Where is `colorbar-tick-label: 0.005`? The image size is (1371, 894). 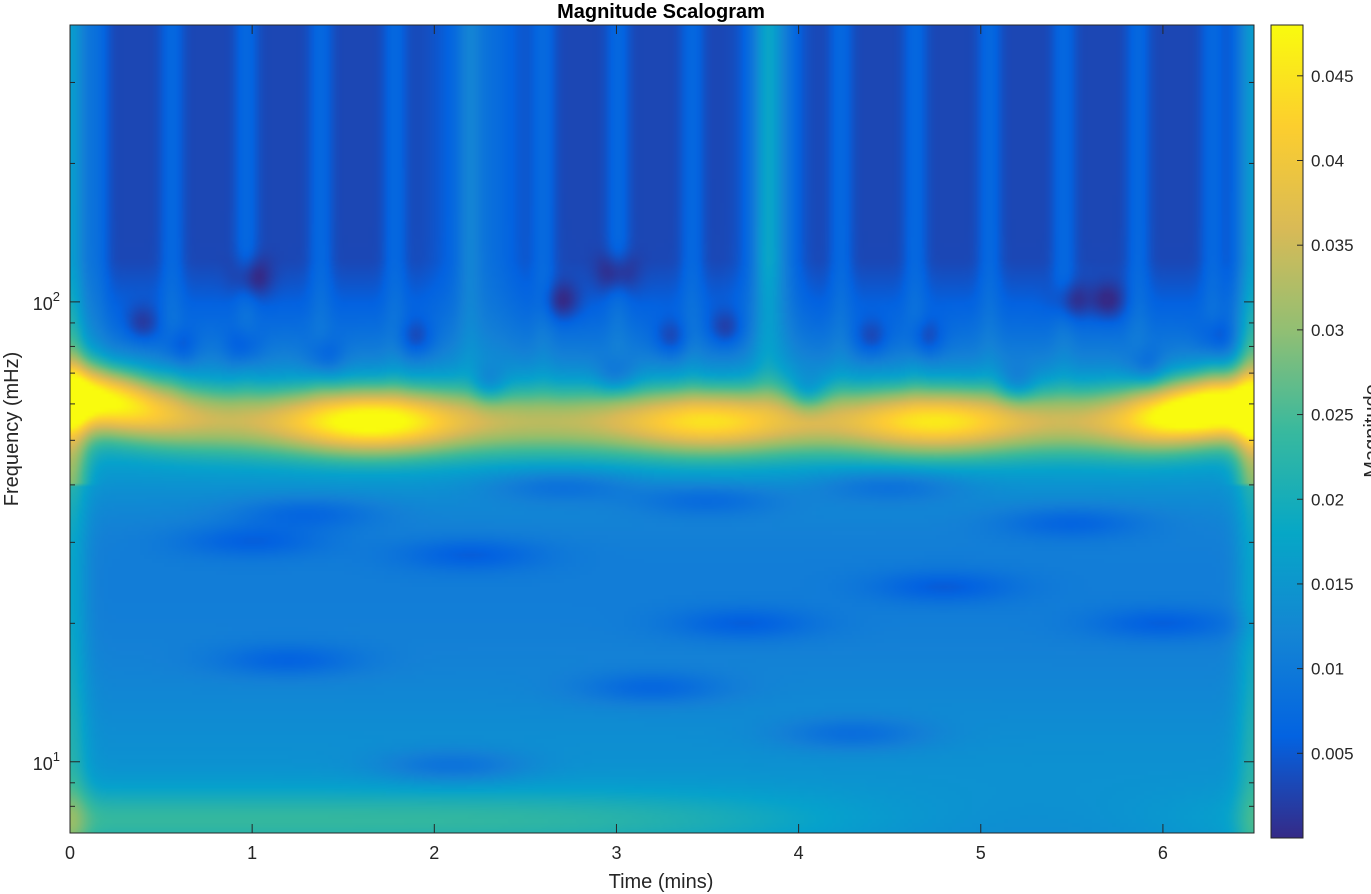
colorbar-tick-label: 0.005 is located at coordinates (1332, 753).